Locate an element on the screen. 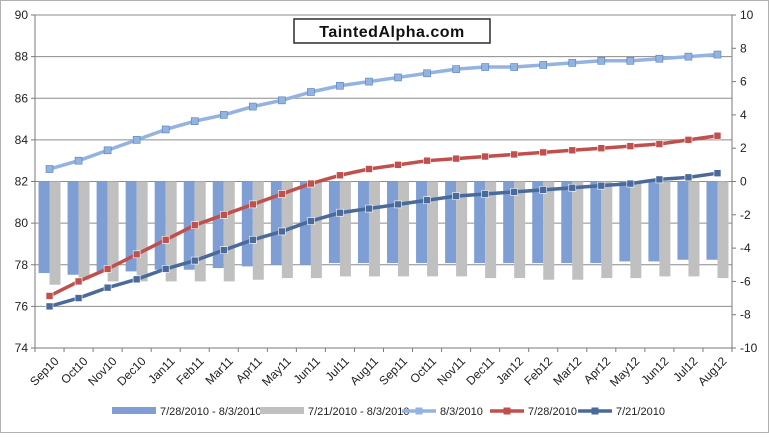  left-tick-label: 80 is located at coordinates (22, 223).